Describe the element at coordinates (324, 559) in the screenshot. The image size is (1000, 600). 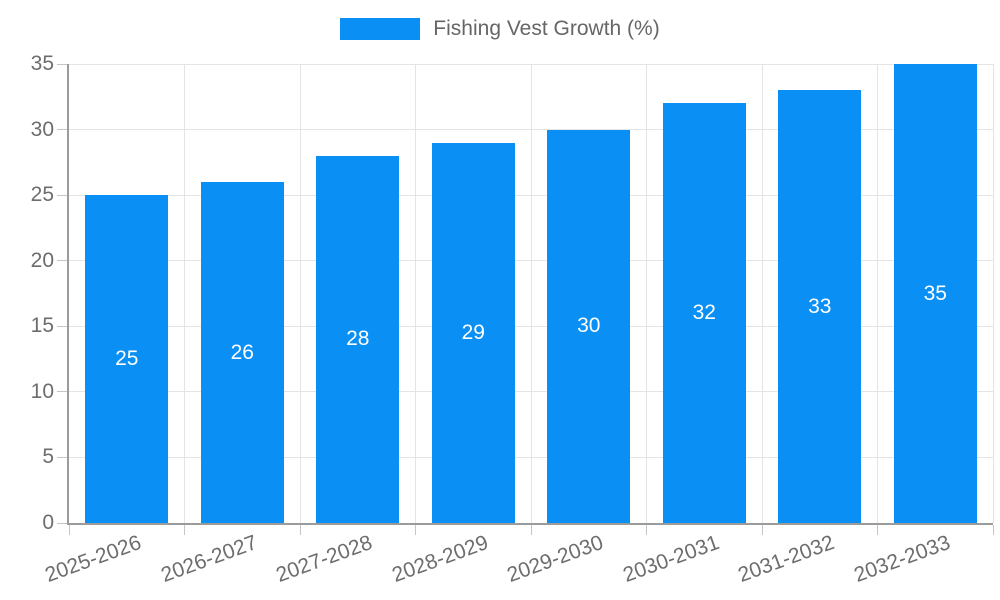
I see `x-axis-tick-label: 2027-2028` at that location.